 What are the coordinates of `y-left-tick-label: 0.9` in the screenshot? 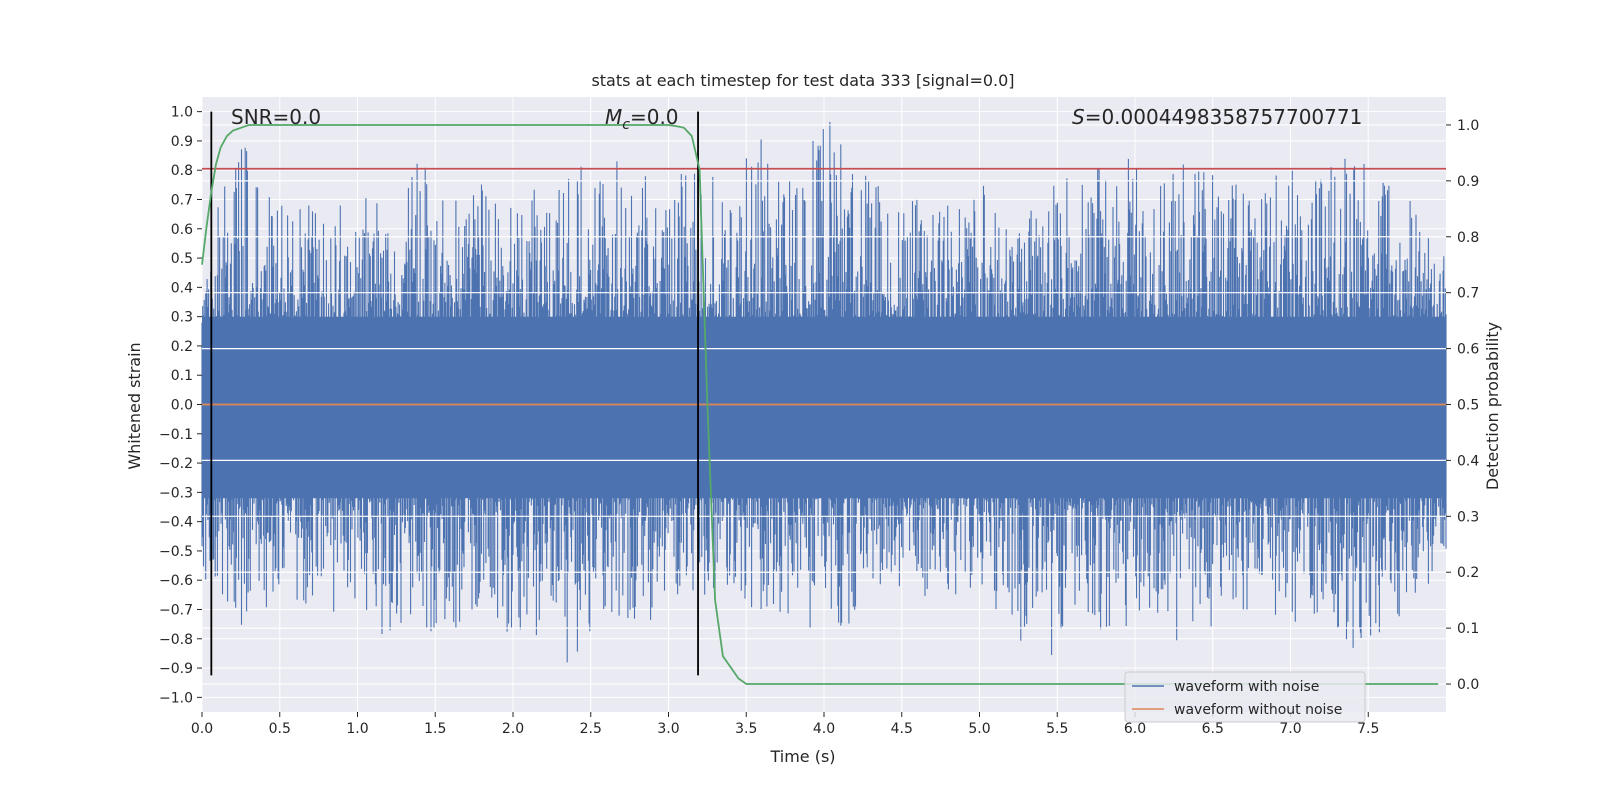 It's located at (182, 142).